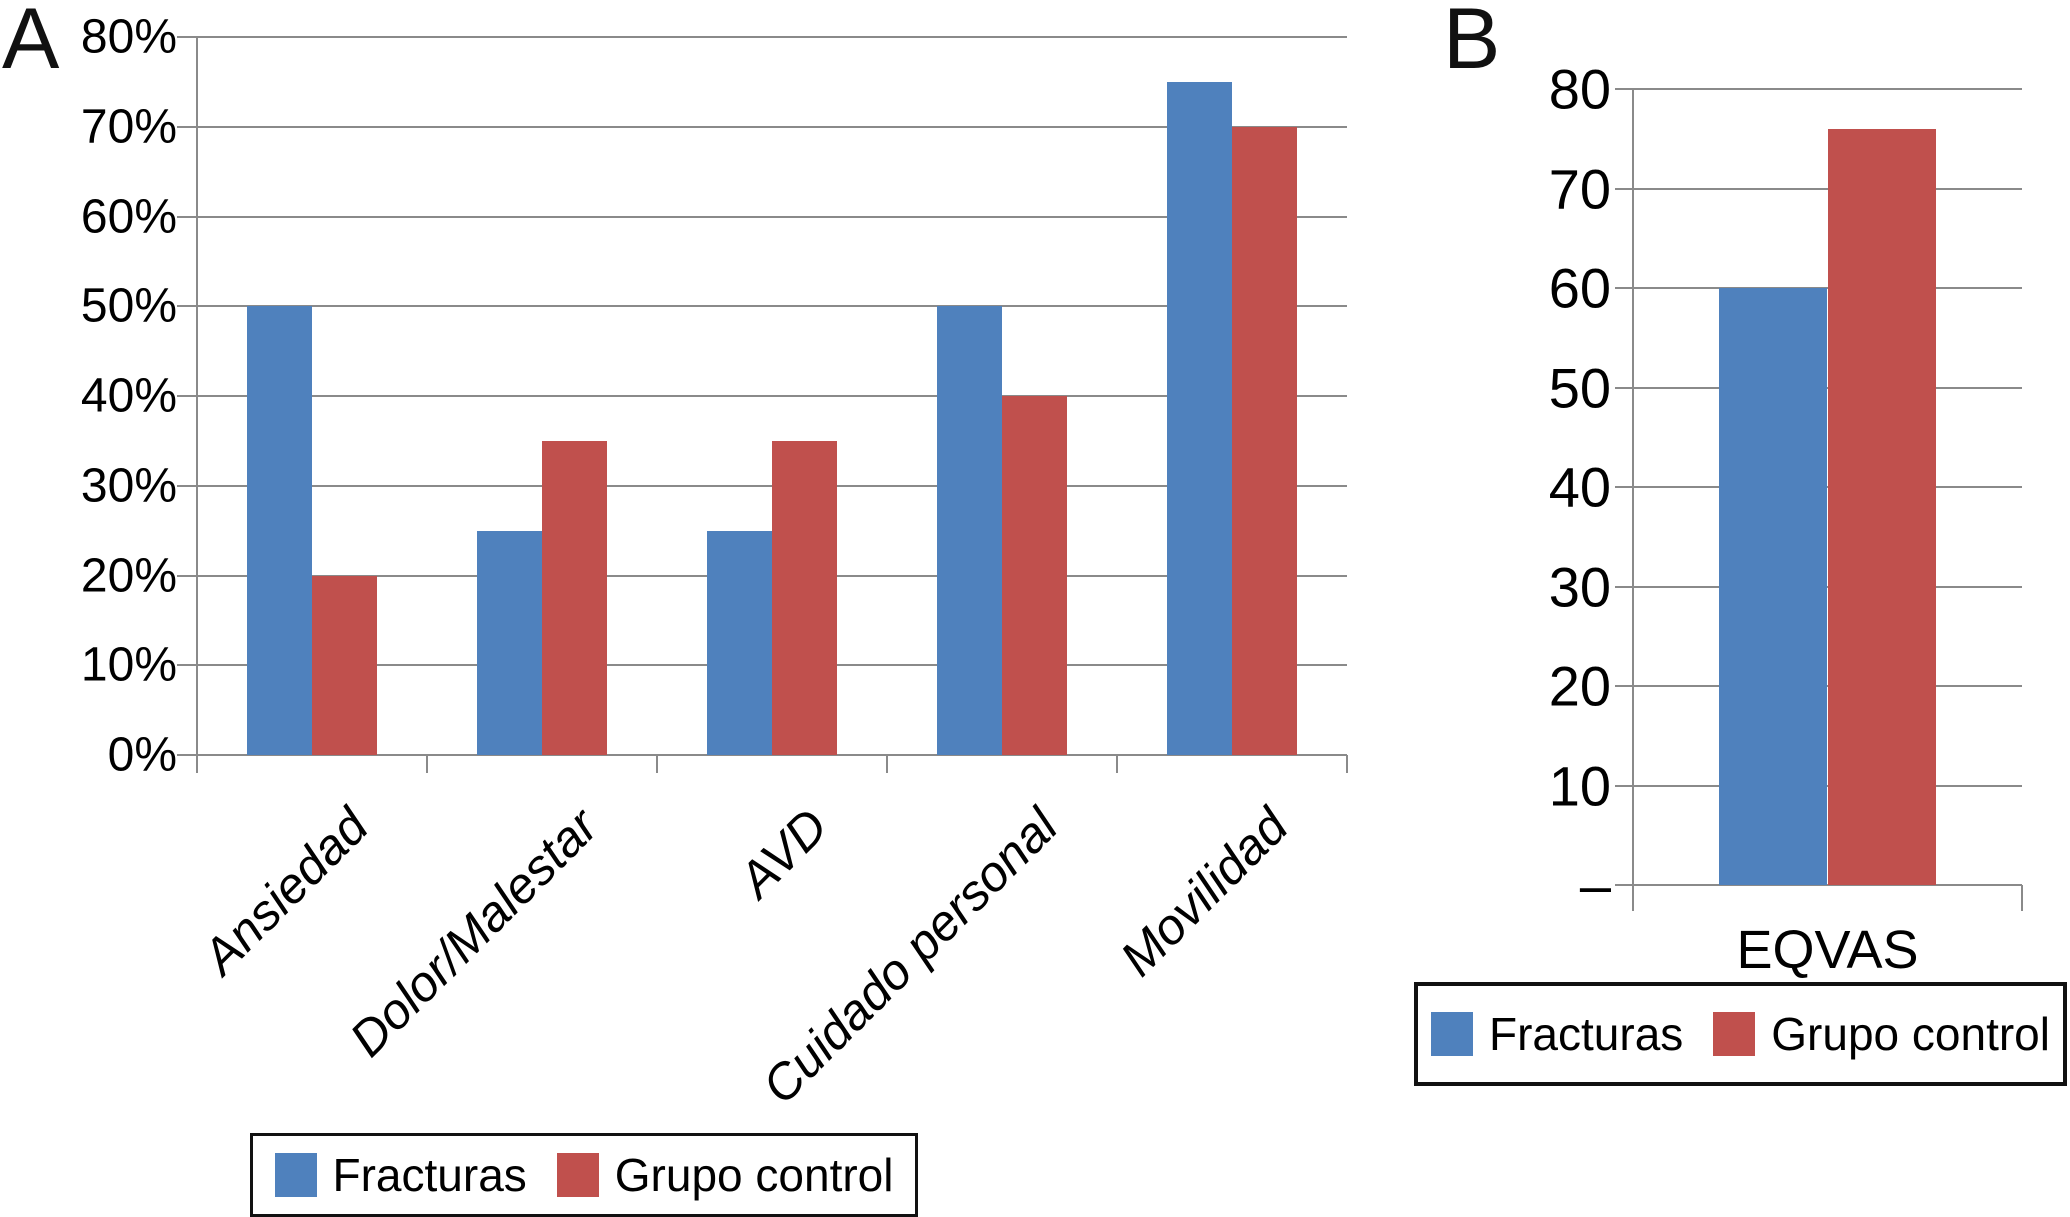  Describe the element at coordinates (285, 891) in the screenshot. I see `category-label: Ansiedad` at that location.